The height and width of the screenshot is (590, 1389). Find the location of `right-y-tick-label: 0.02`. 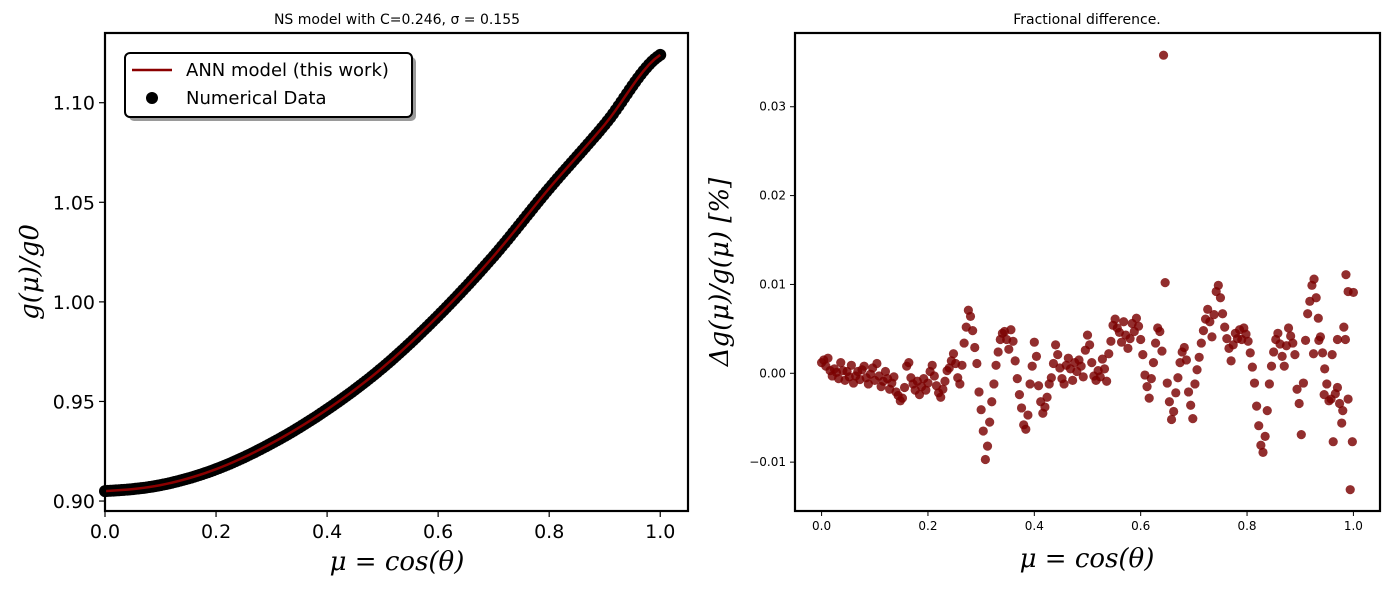

right-y-tick-label: 0.02 is located at coordinates (772, 196).